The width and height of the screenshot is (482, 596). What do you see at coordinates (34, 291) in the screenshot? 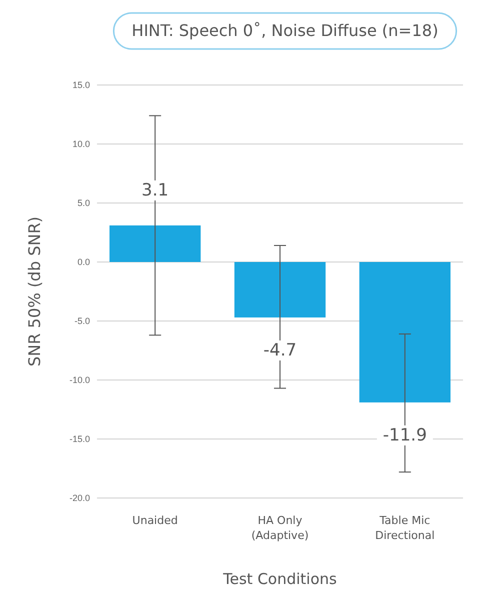
I see `y-axis-title: SNR 50% (db SNR)` at bounding box center [34, 291].